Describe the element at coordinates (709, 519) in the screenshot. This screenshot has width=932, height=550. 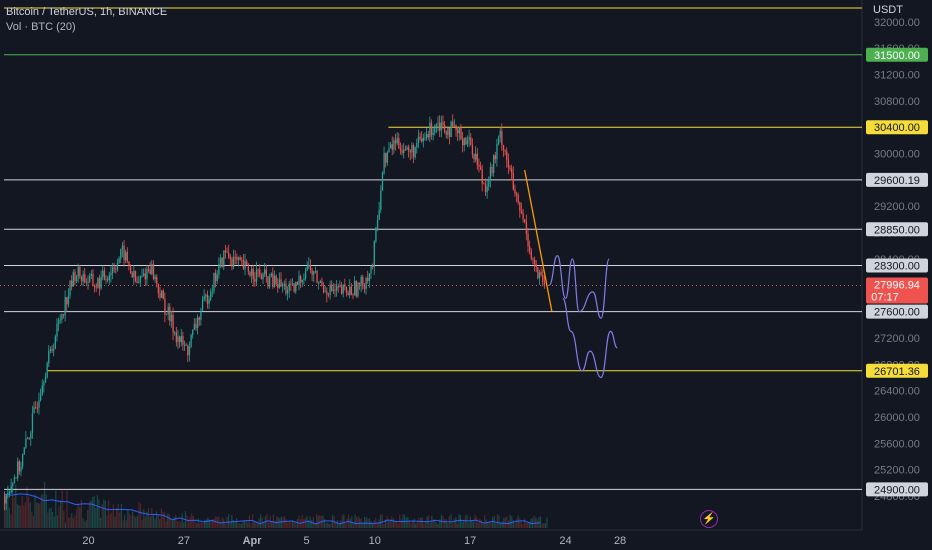
I see `lightning-icon: ⚡` at that location.